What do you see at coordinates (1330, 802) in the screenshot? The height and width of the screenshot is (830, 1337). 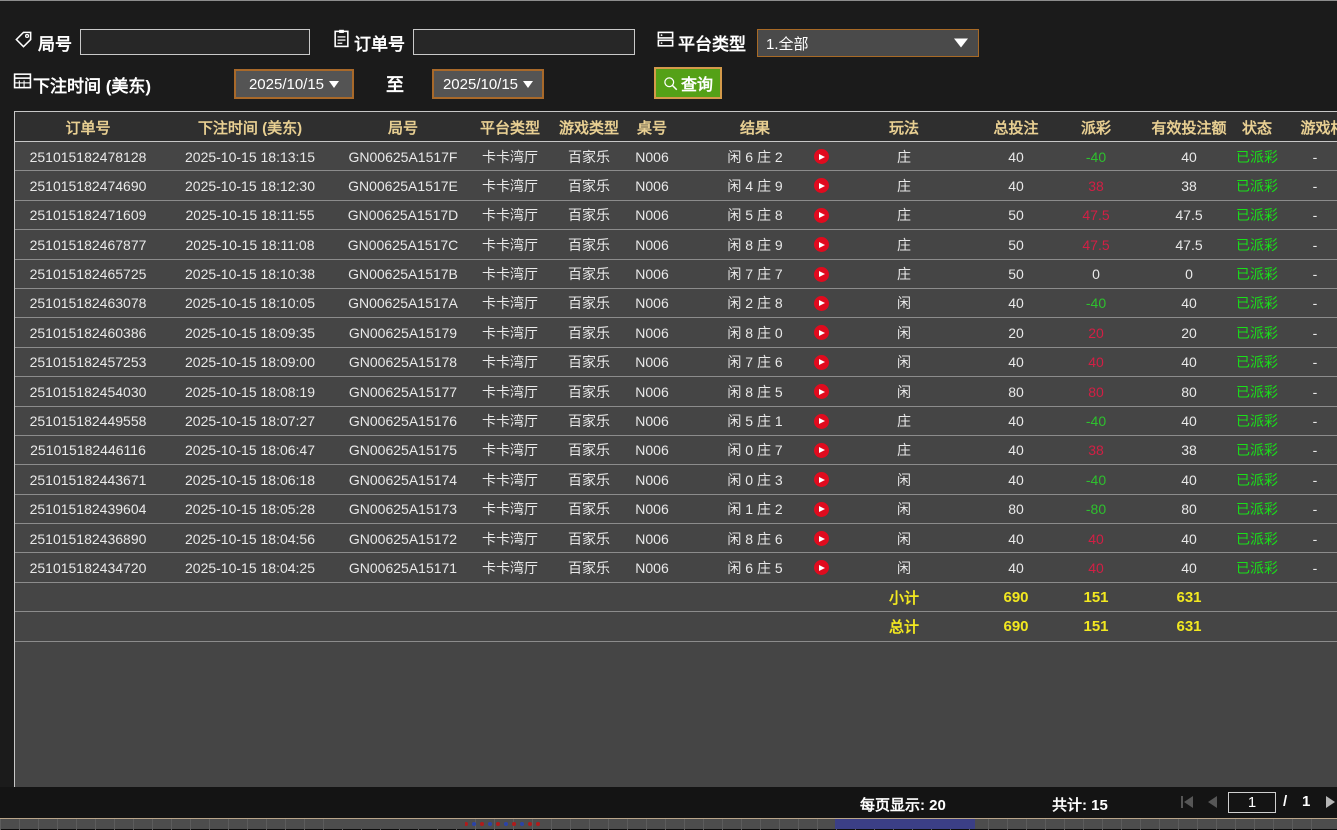 I see `next-page-button` at bounding box center [1330, 802].